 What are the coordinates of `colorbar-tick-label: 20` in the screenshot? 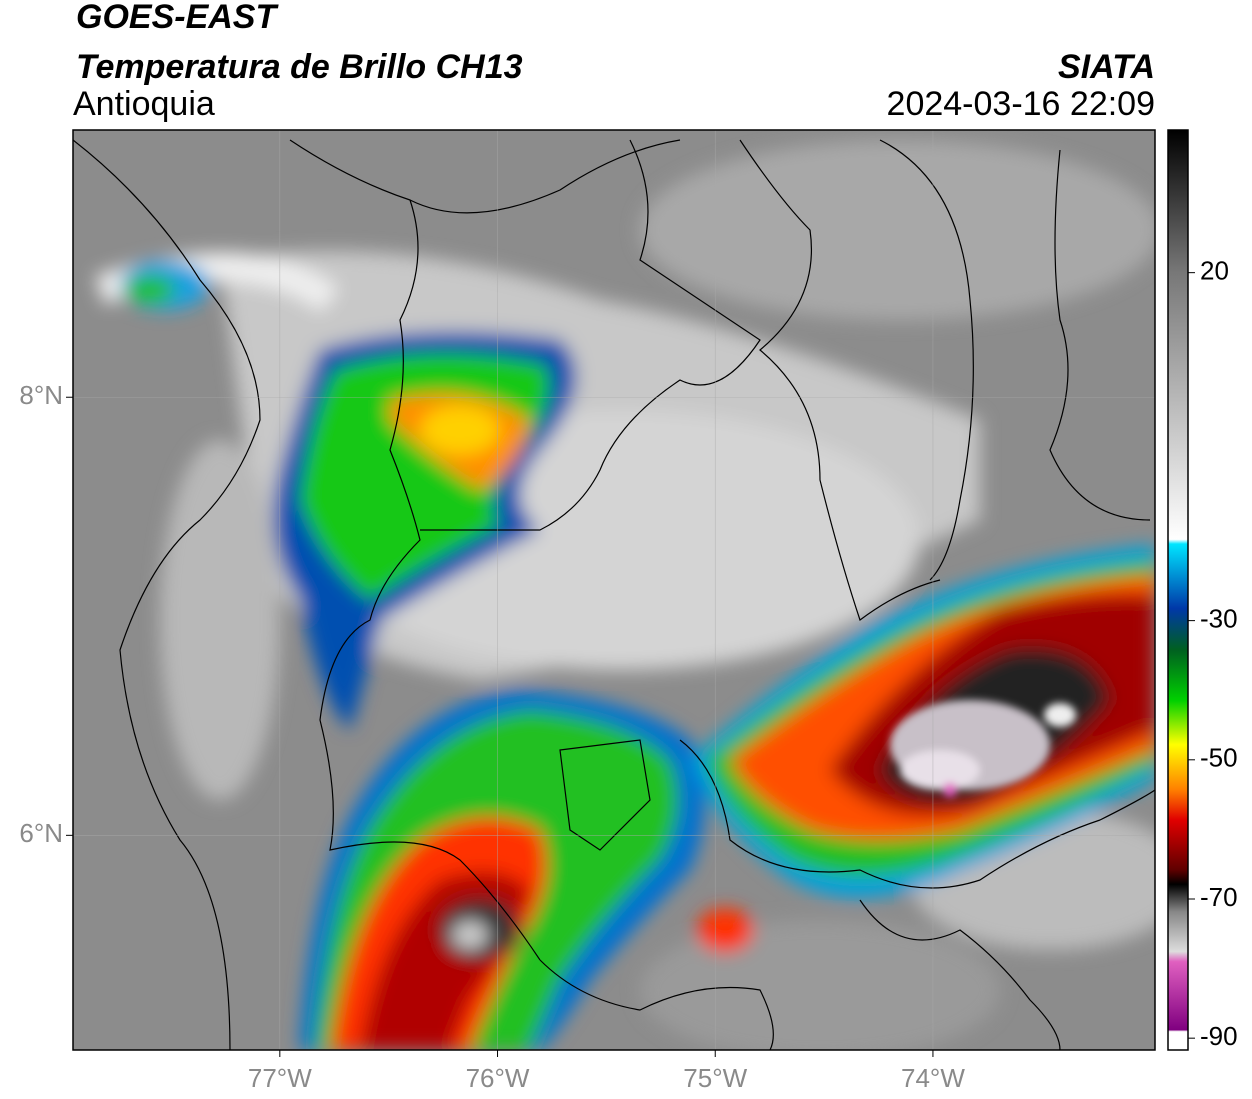 It's located at (1214, 271).